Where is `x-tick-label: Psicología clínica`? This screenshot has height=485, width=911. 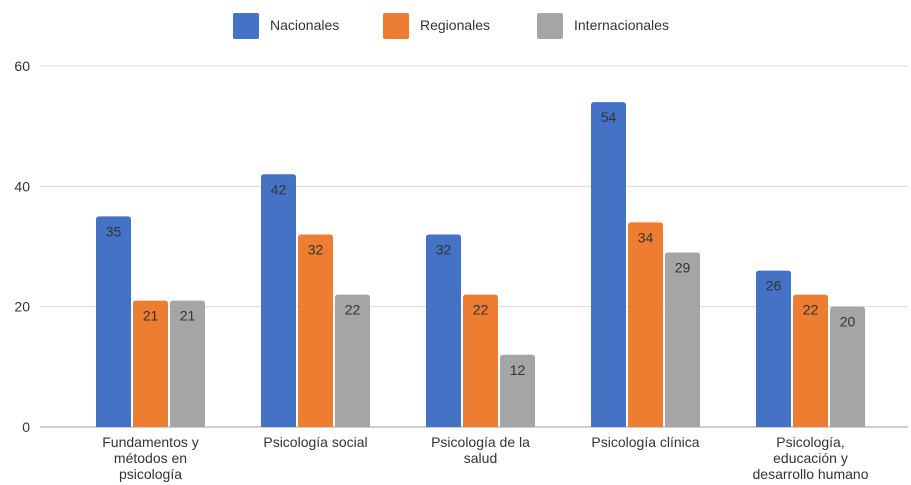
x-tick-label: Psicología clínica is located at coordinates (645, 442).